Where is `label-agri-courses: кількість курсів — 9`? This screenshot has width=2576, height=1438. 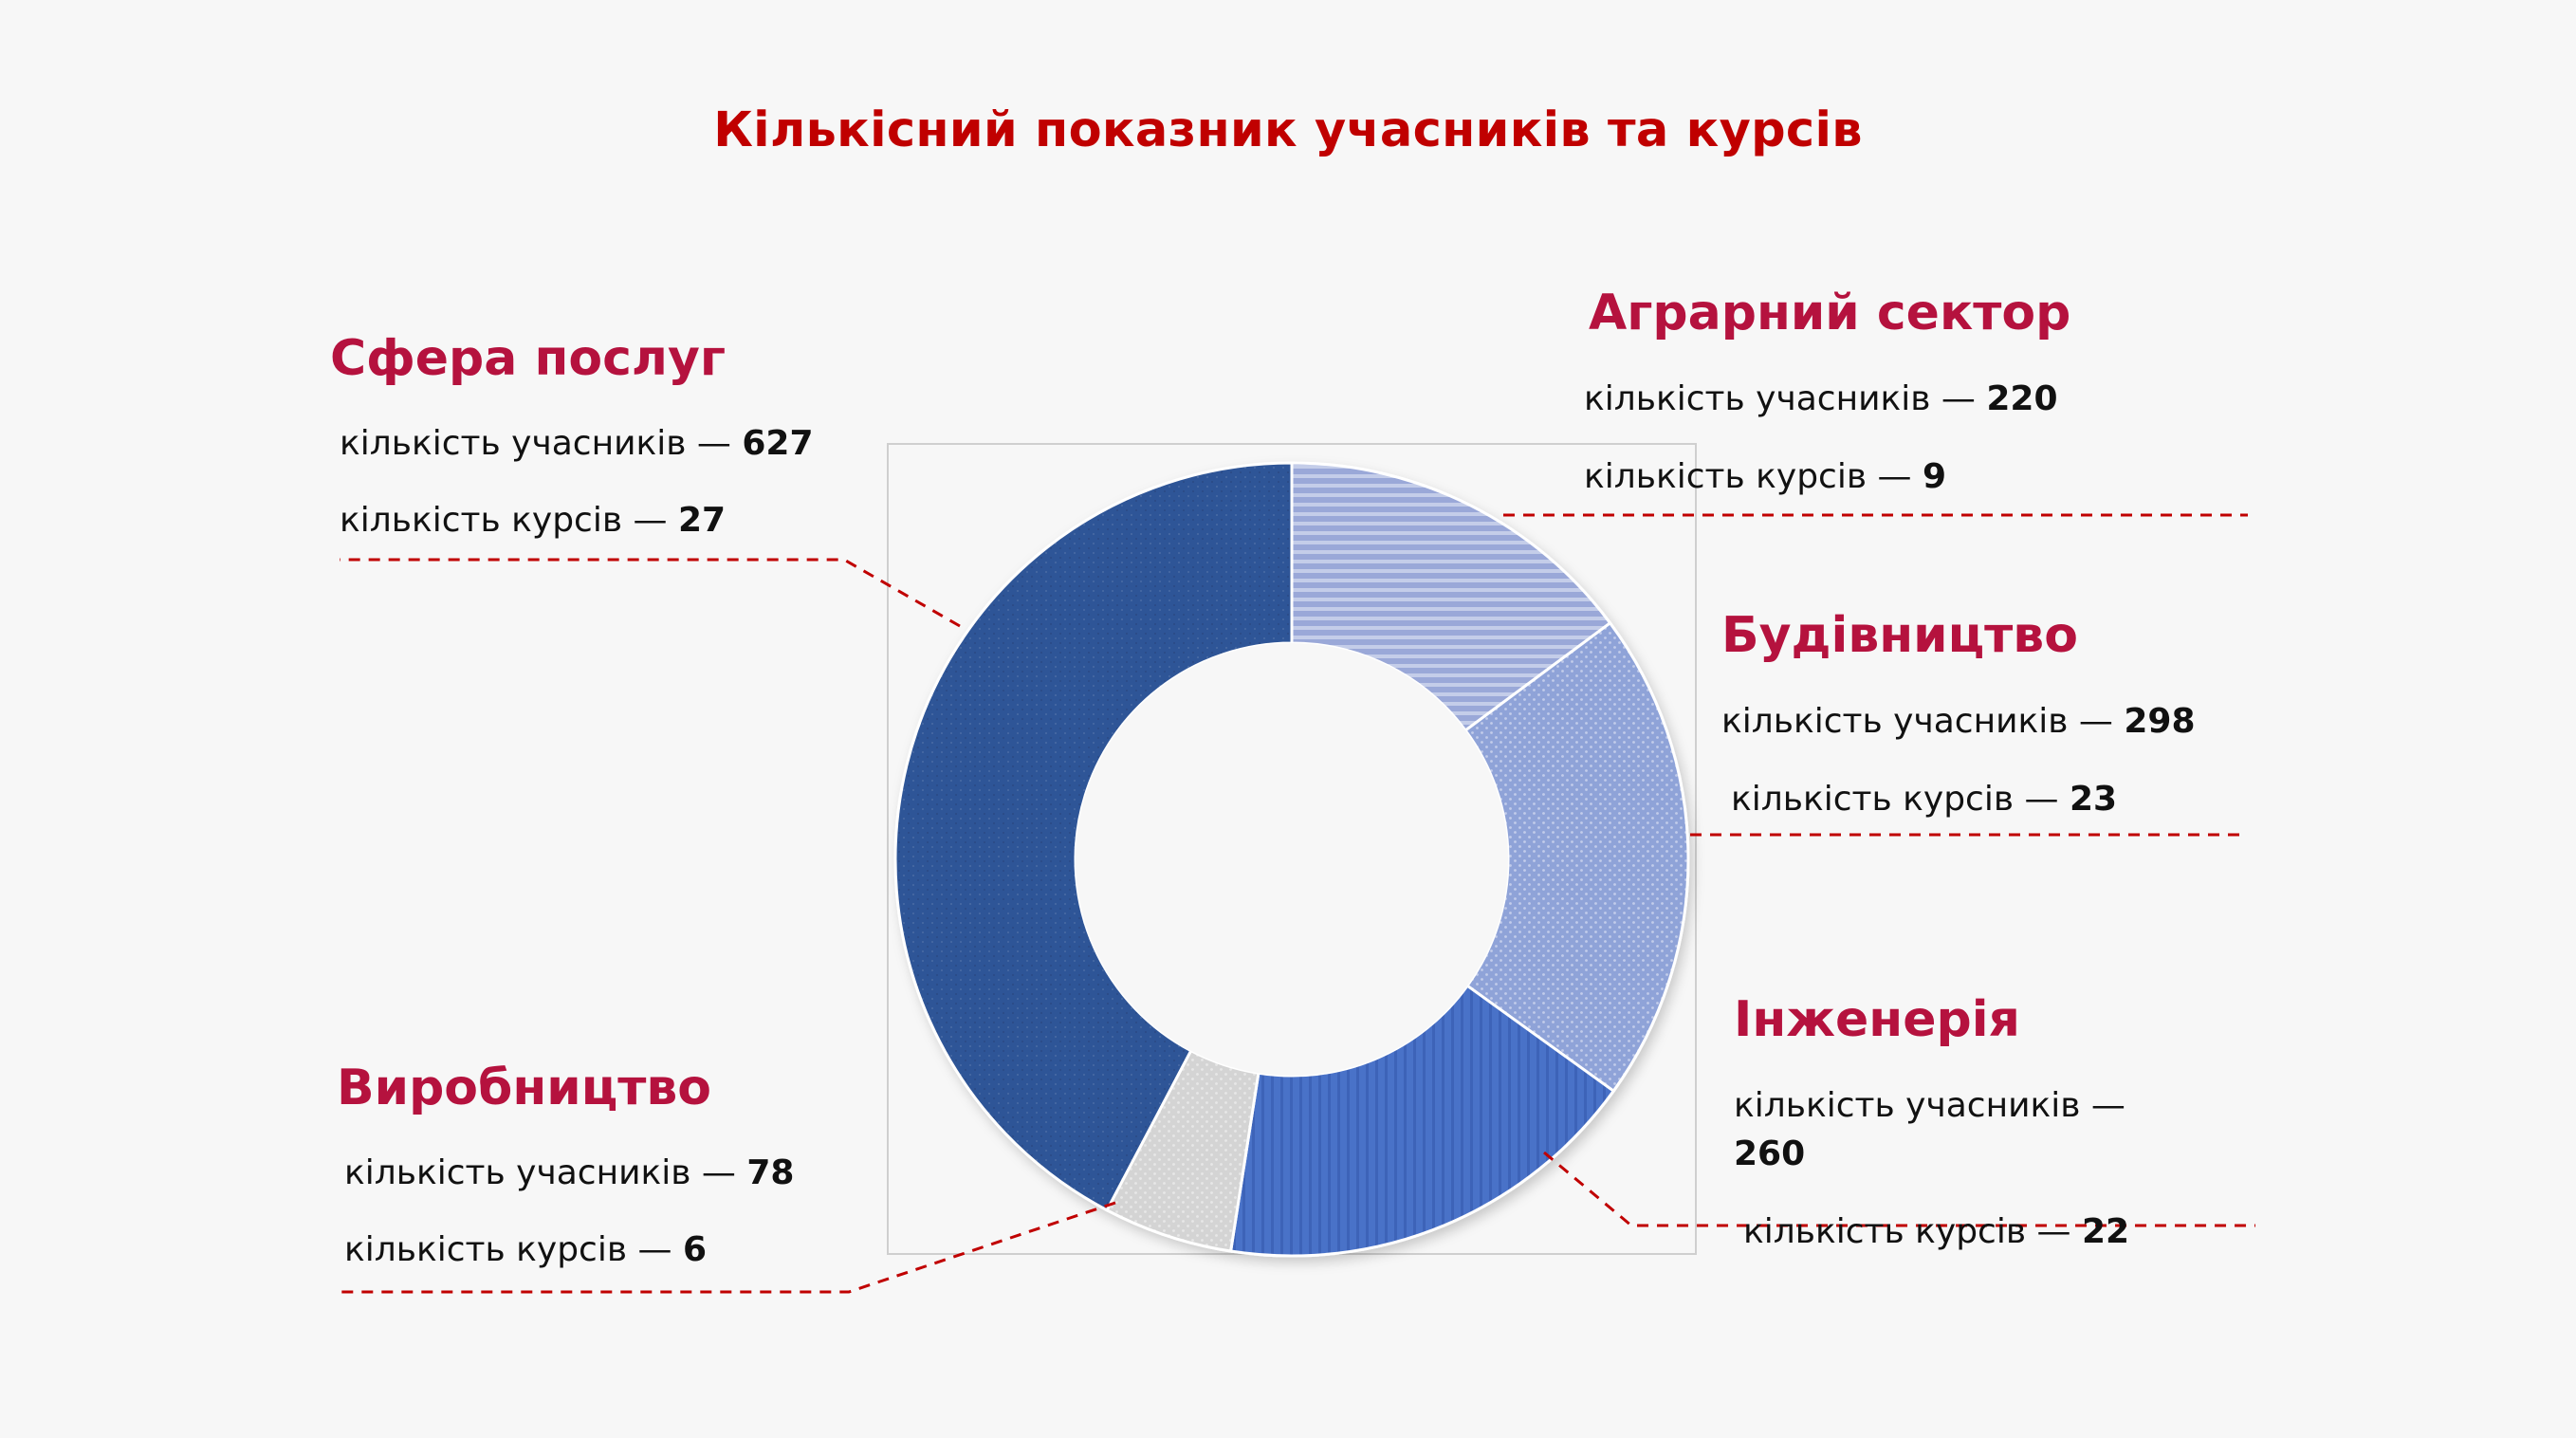
label-agri-courses: кількість курсів — 9 is located at coordinates (1765, 477).